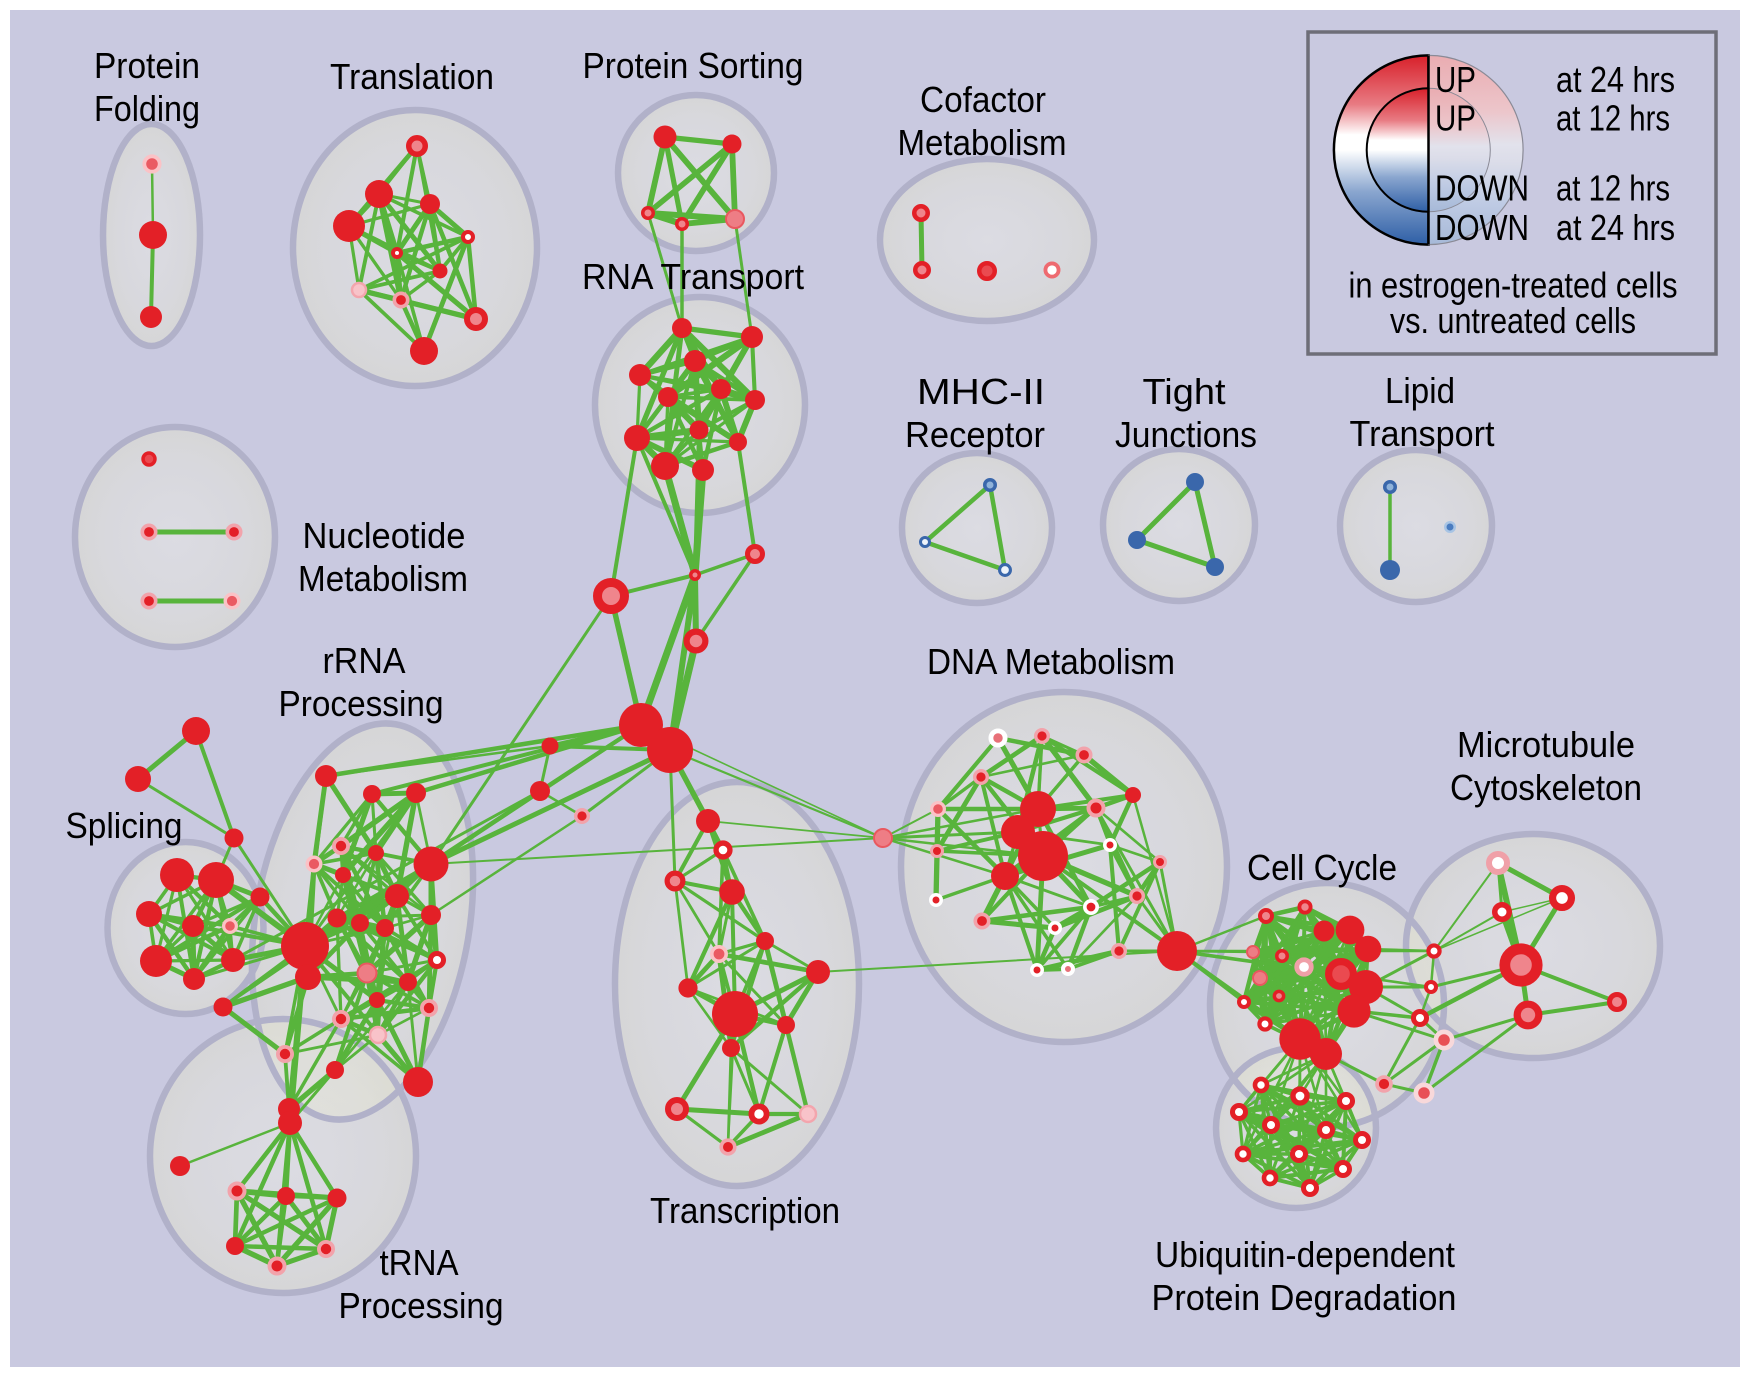 The height and width of the screenshot is (1376, 1750). Describe the element at coordinates (1186, 434) in the screenshot. I see `svg-text: Junctions` at that location.